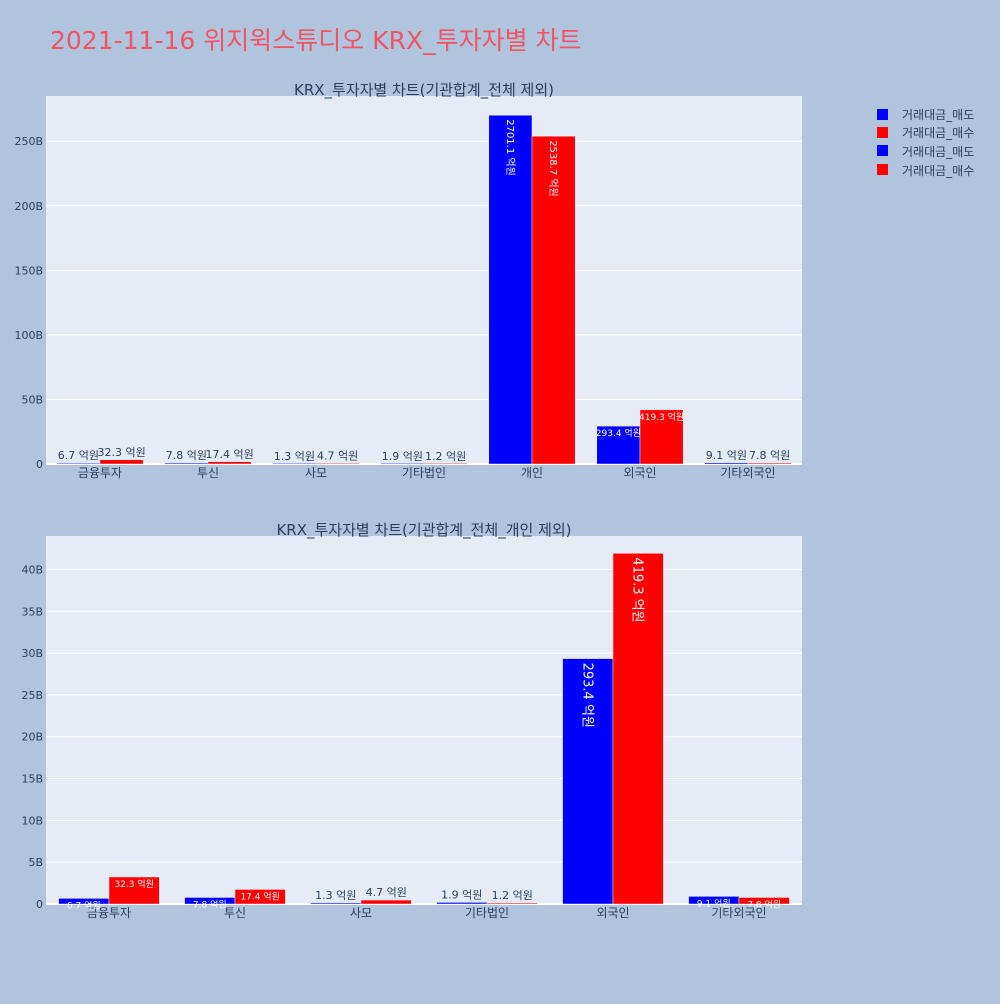 This screenshot has width=1000, height=1004. What do you see at coordinates (32, 569) in the screenshot?
I see `y-tick-label: 40B` at bounding box center [32, 569].